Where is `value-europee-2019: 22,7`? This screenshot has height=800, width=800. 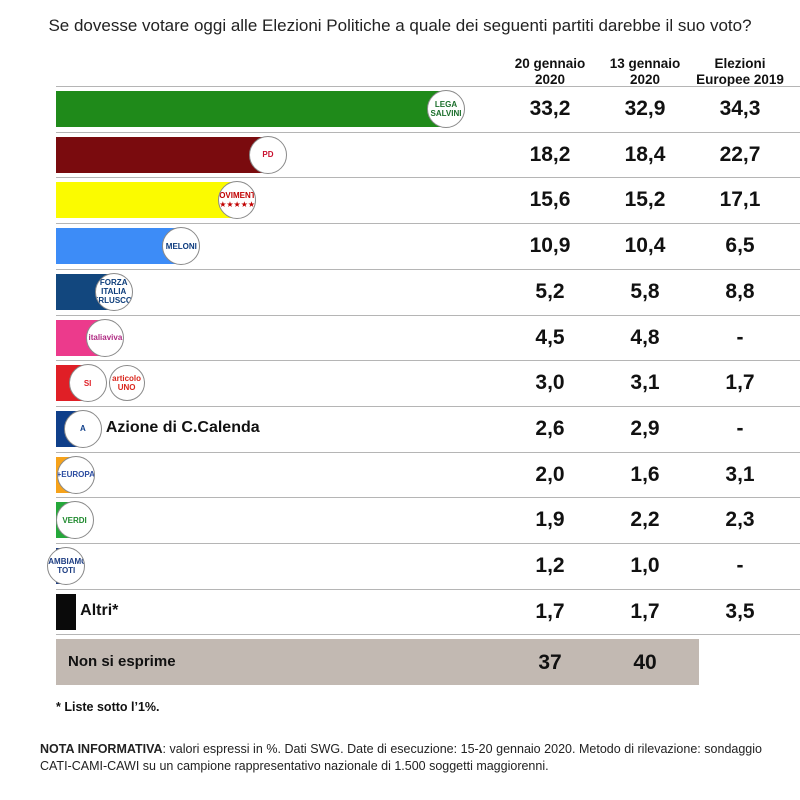 value-europee-2019: 22,7 is located at coordinates (740, 154).